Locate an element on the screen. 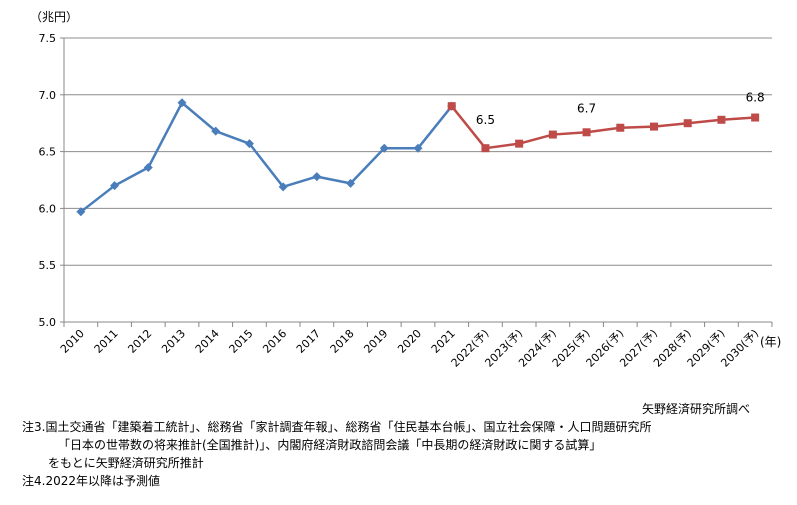  source-credit: 矢野経済研究所調べ is located at coordinates (696, 409).